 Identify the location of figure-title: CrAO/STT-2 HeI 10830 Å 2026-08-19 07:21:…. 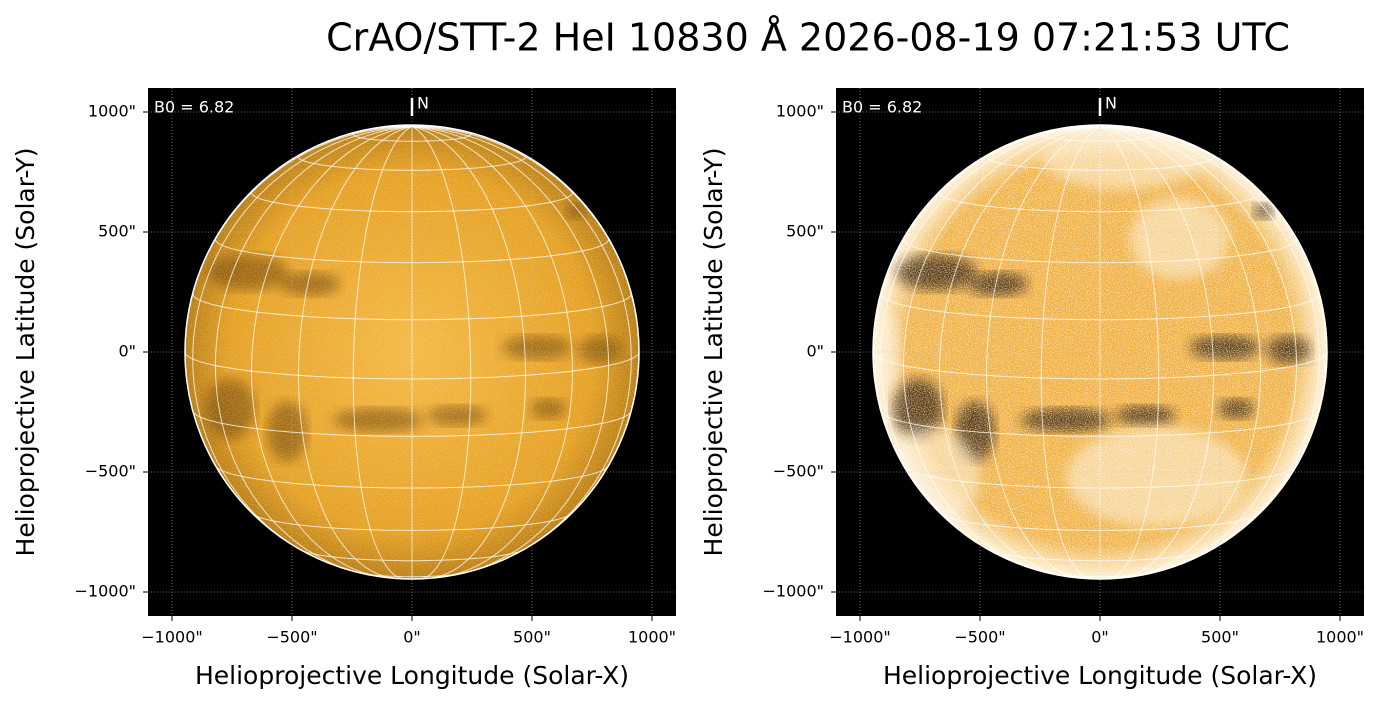
(808, 38).